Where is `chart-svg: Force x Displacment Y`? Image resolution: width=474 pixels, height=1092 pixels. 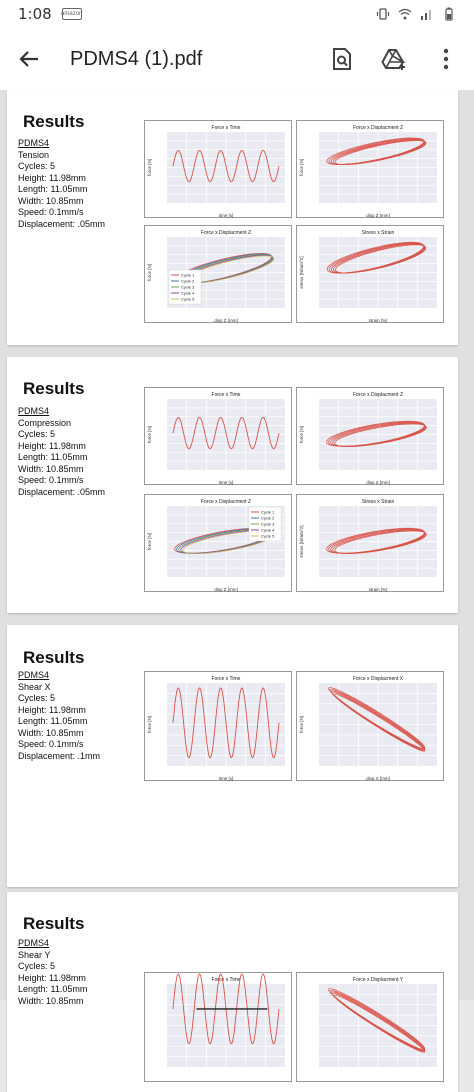
chart-svg: Force x Displacment Y is located at coordinates (378, 1022).